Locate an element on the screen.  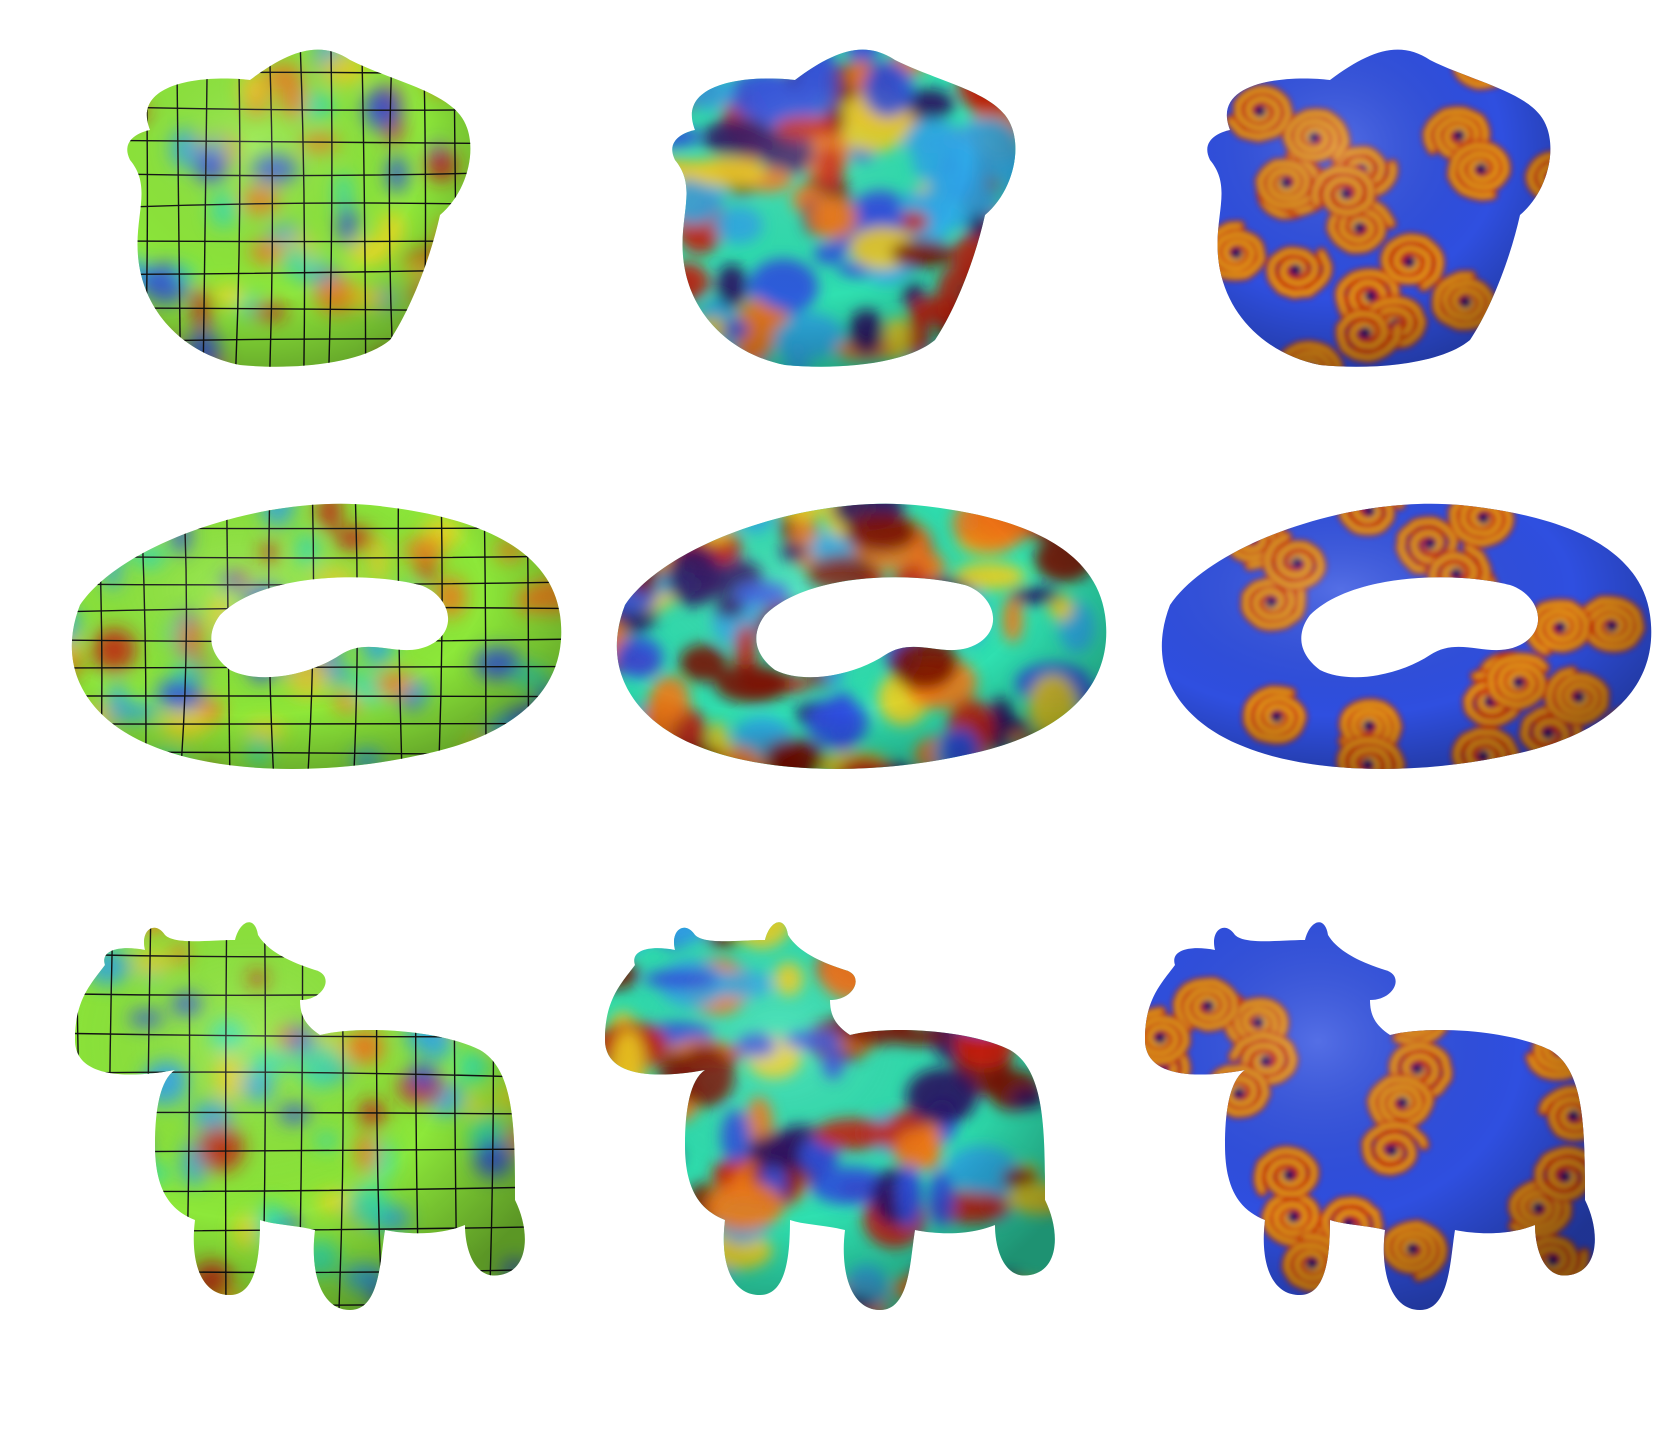
torus-spiral-panel is located at coordinates (1400, 685).